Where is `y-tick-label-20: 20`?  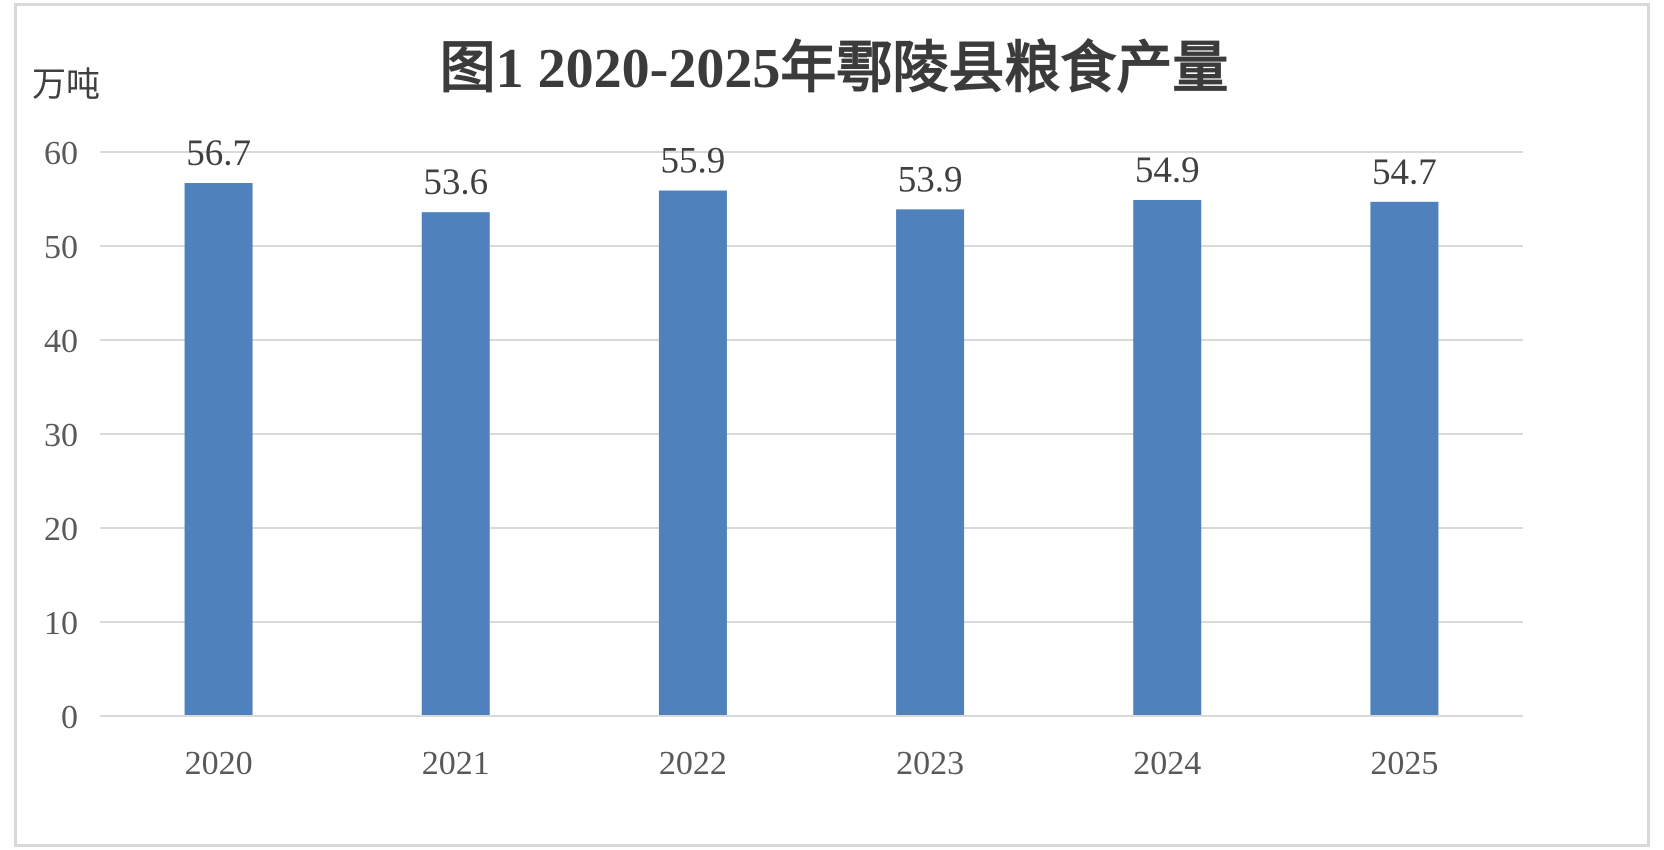 y-tick-label-20: 20 is located at coordinates (61, 529).